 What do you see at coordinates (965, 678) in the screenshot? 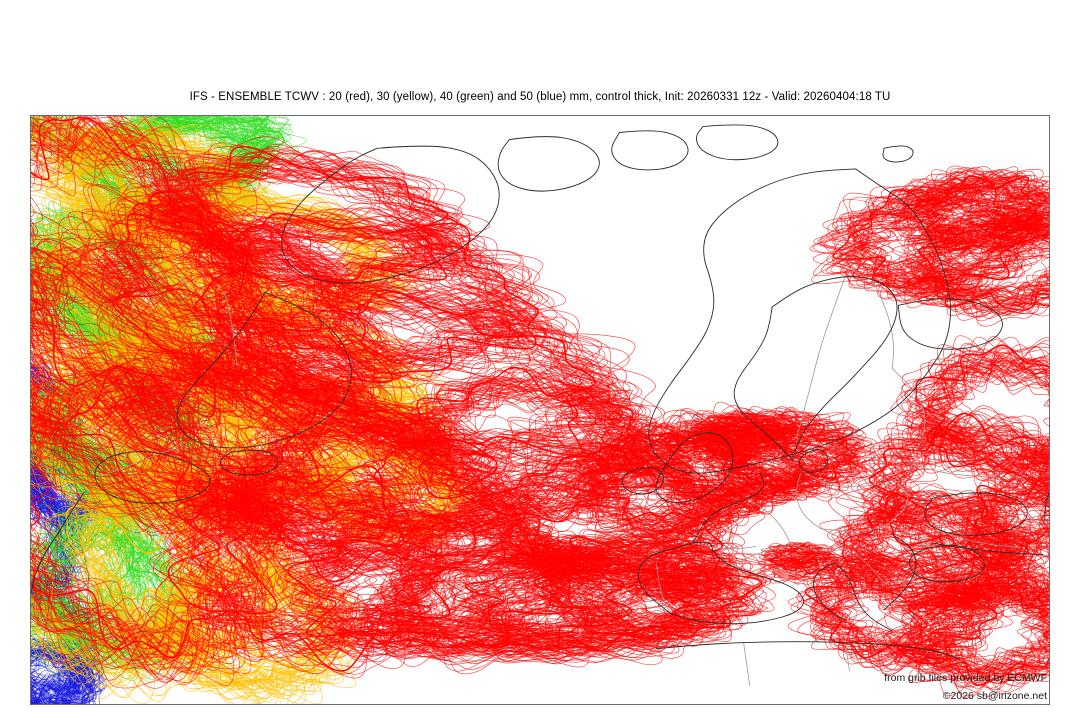
I see `credit-source: from grib files provided by ECMWF` at bounding box center [965, 678].